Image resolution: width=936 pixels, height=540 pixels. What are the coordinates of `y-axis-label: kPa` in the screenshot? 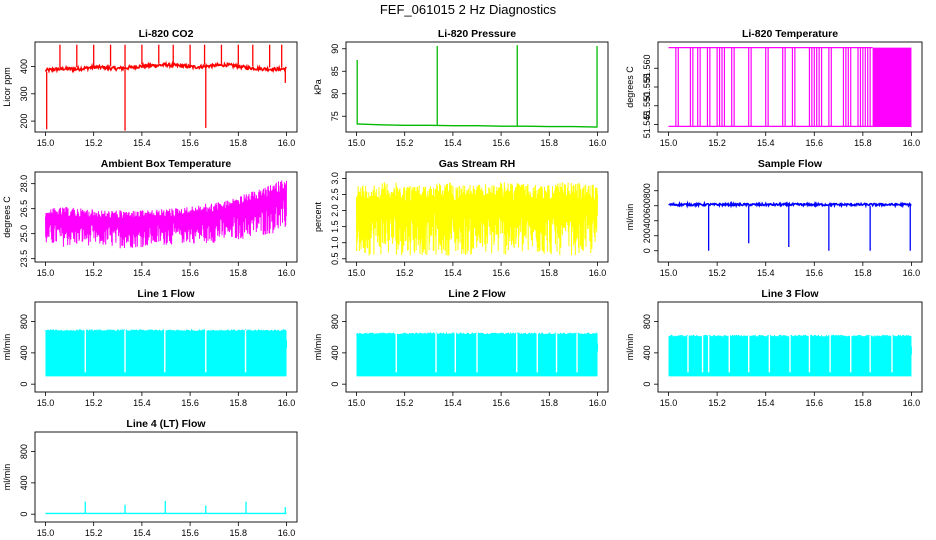 It's located at (318, 87).